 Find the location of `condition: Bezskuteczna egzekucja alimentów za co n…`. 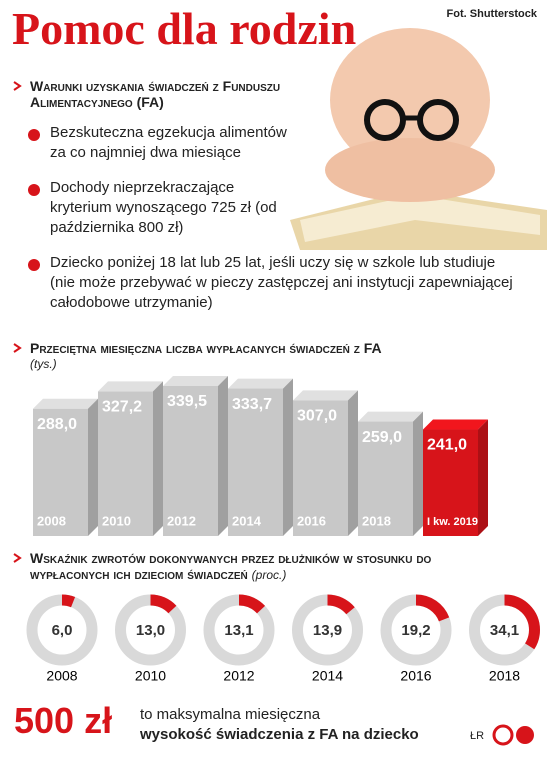

condition: Bezskuteczna egzekucja alimentów za co n… is located at coordinates (168, 142).